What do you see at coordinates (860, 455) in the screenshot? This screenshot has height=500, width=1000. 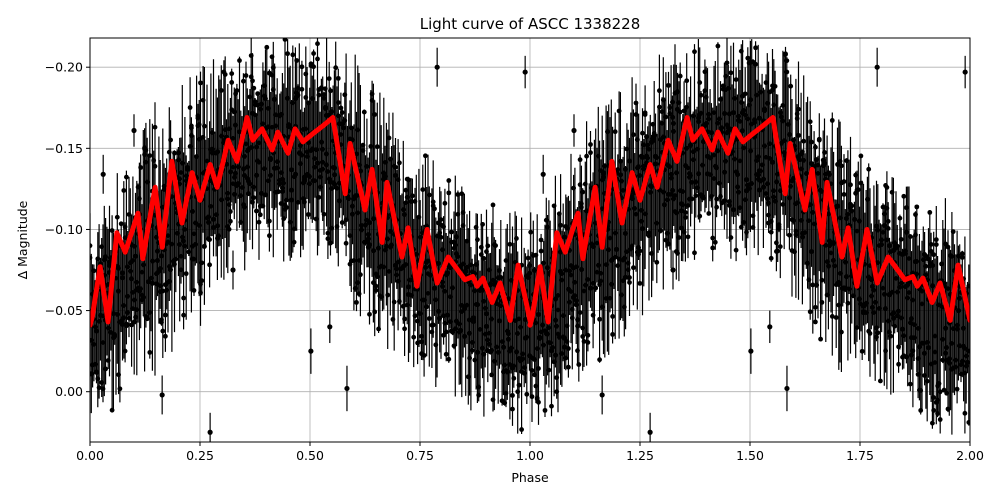 I see `x-tick-label: 1.75` at bounding box center [860, 455].